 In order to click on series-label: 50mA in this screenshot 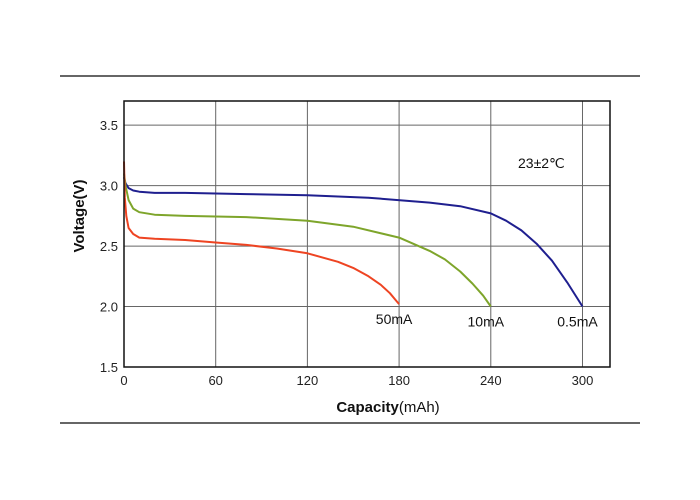, I will do `click(394, 319)`.